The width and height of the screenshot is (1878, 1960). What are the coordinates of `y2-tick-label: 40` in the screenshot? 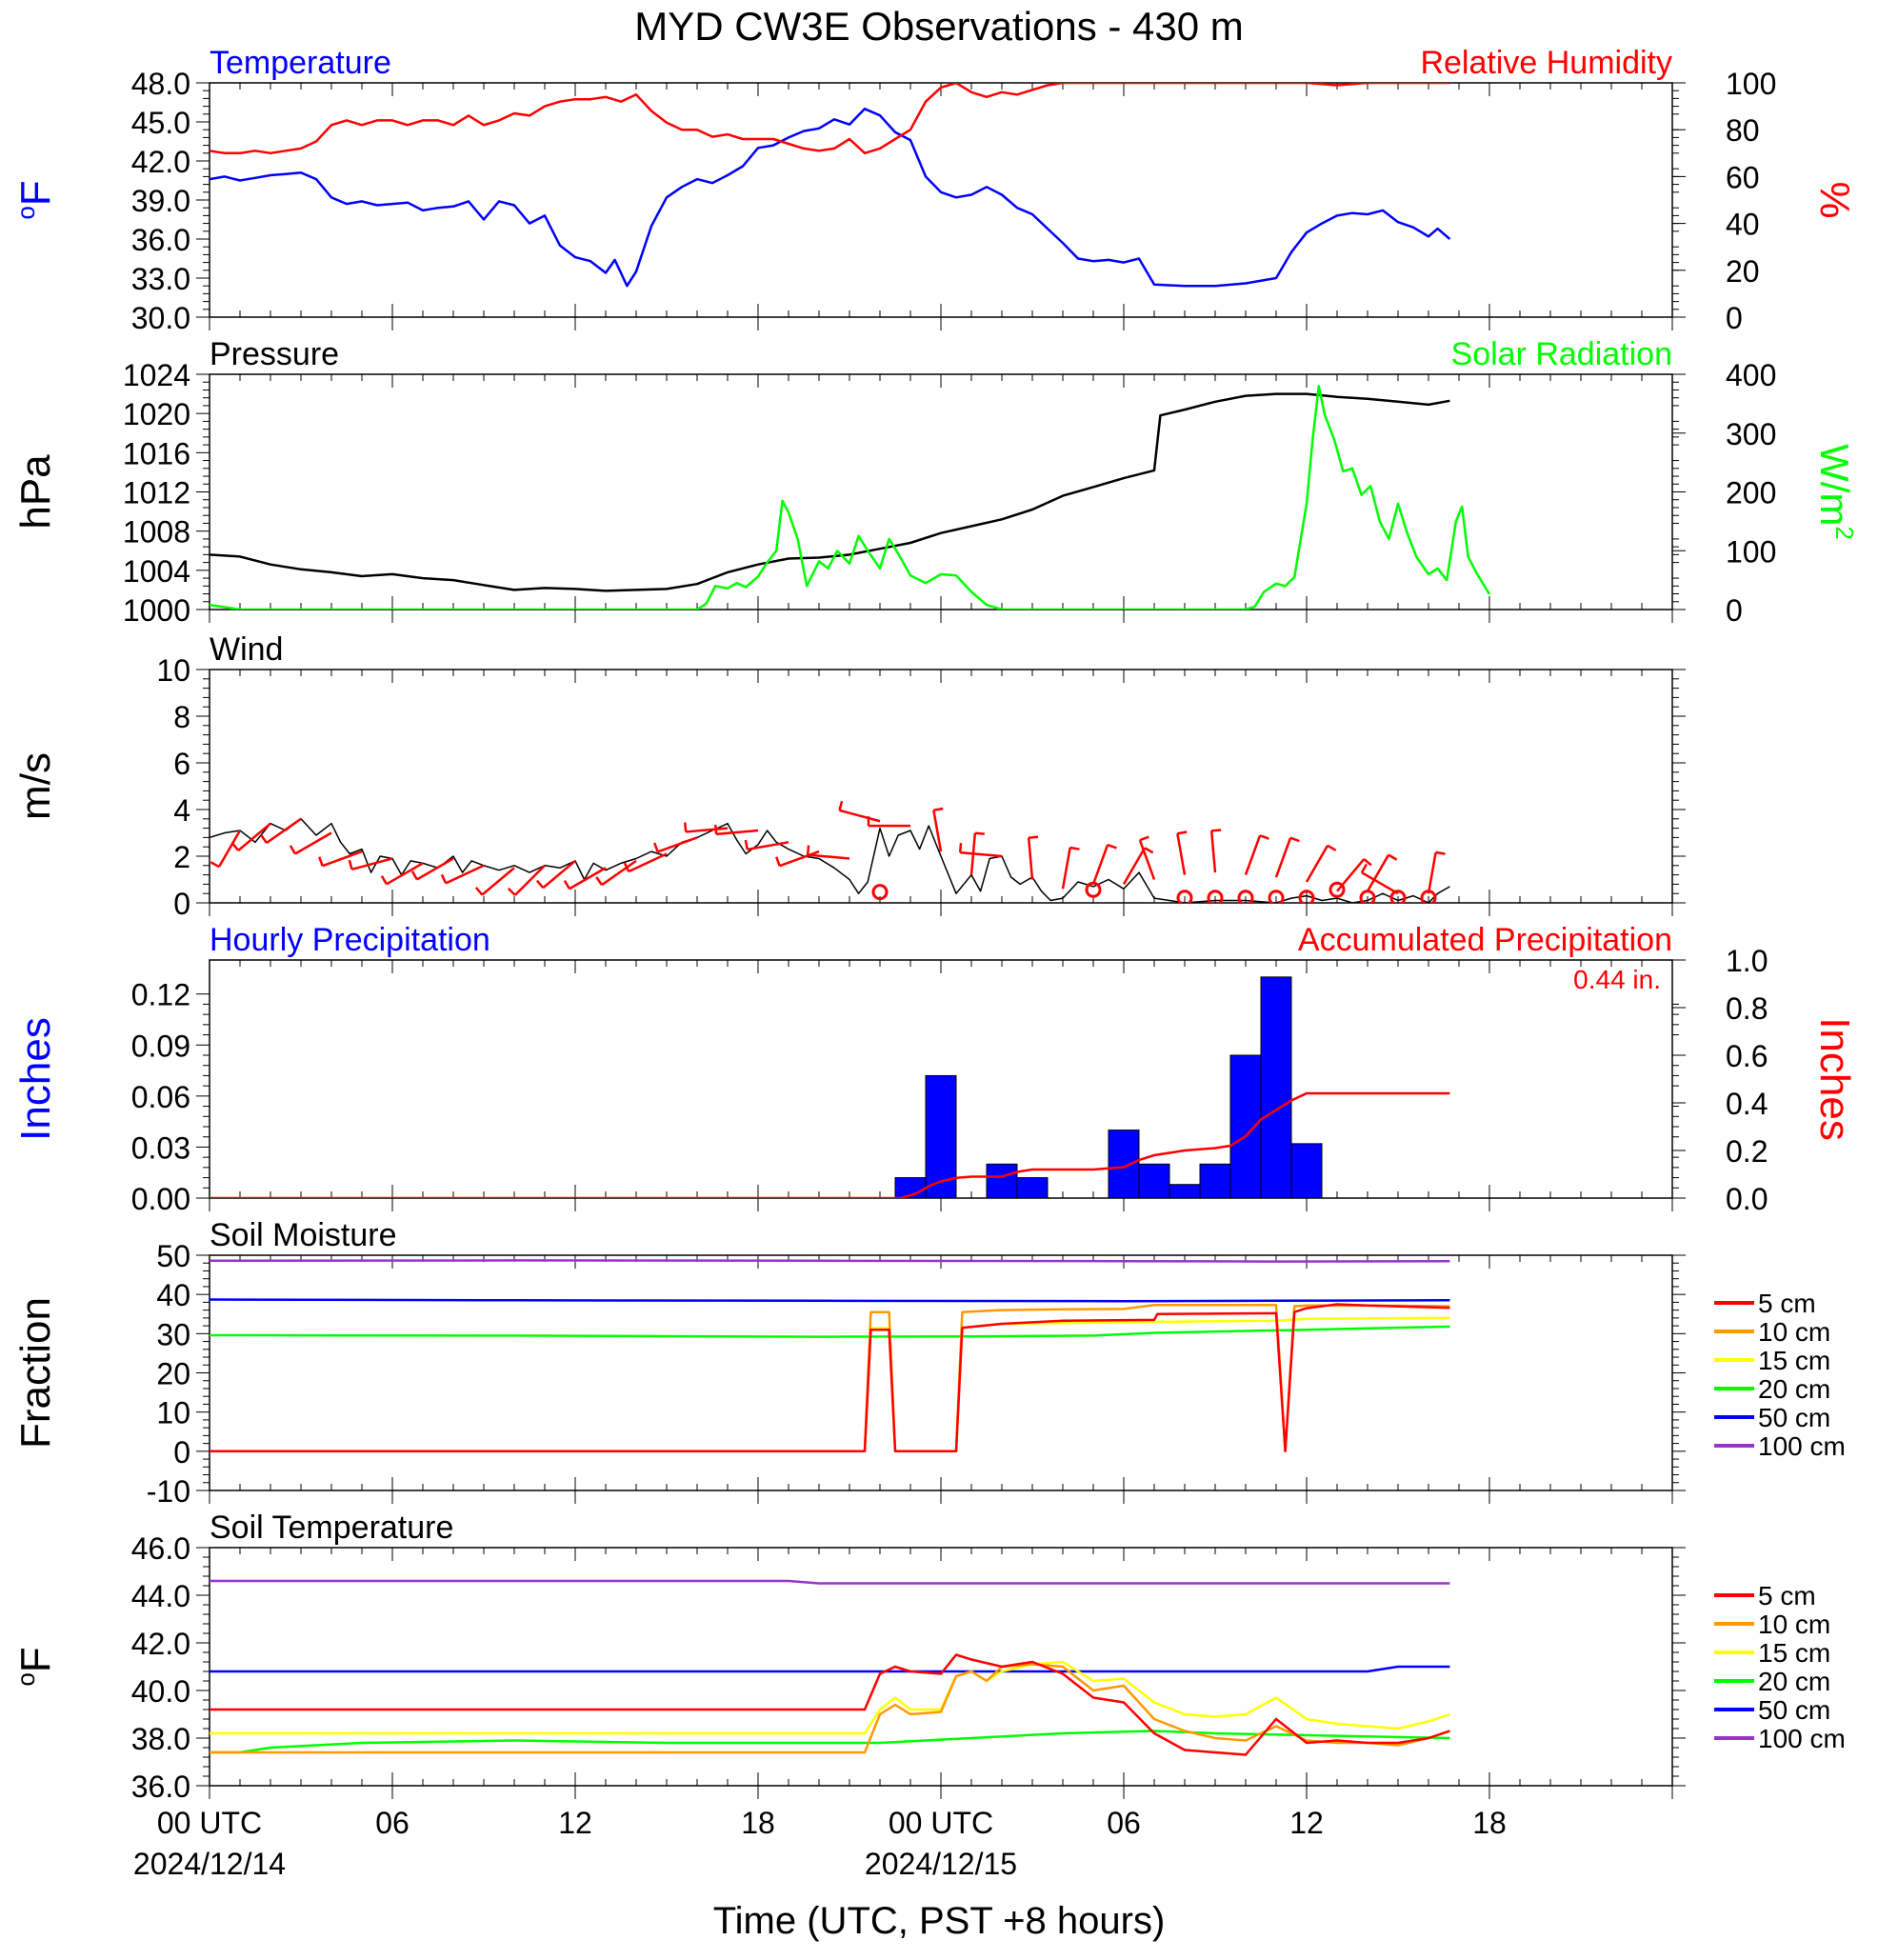 It's located at (1743, 225).